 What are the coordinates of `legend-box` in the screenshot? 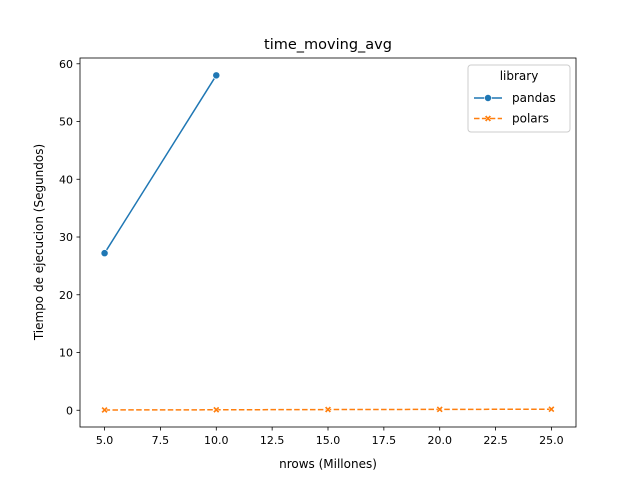 It's located at (519, 98).